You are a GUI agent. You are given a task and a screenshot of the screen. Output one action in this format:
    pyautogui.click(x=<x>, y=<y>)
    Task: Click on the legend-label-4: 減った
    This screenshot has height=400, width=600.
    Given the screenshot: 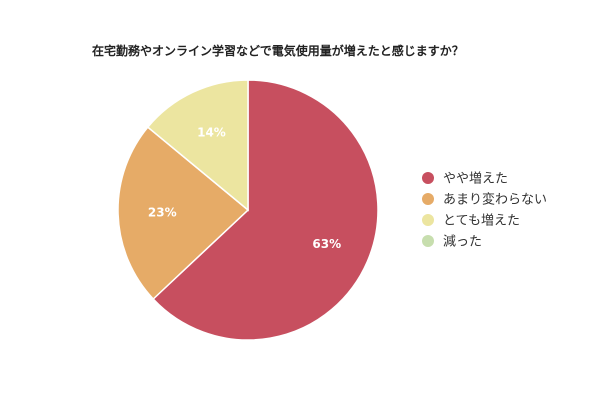 What is the action you would take?
    pyautogui.click(x=462, y=242)
    